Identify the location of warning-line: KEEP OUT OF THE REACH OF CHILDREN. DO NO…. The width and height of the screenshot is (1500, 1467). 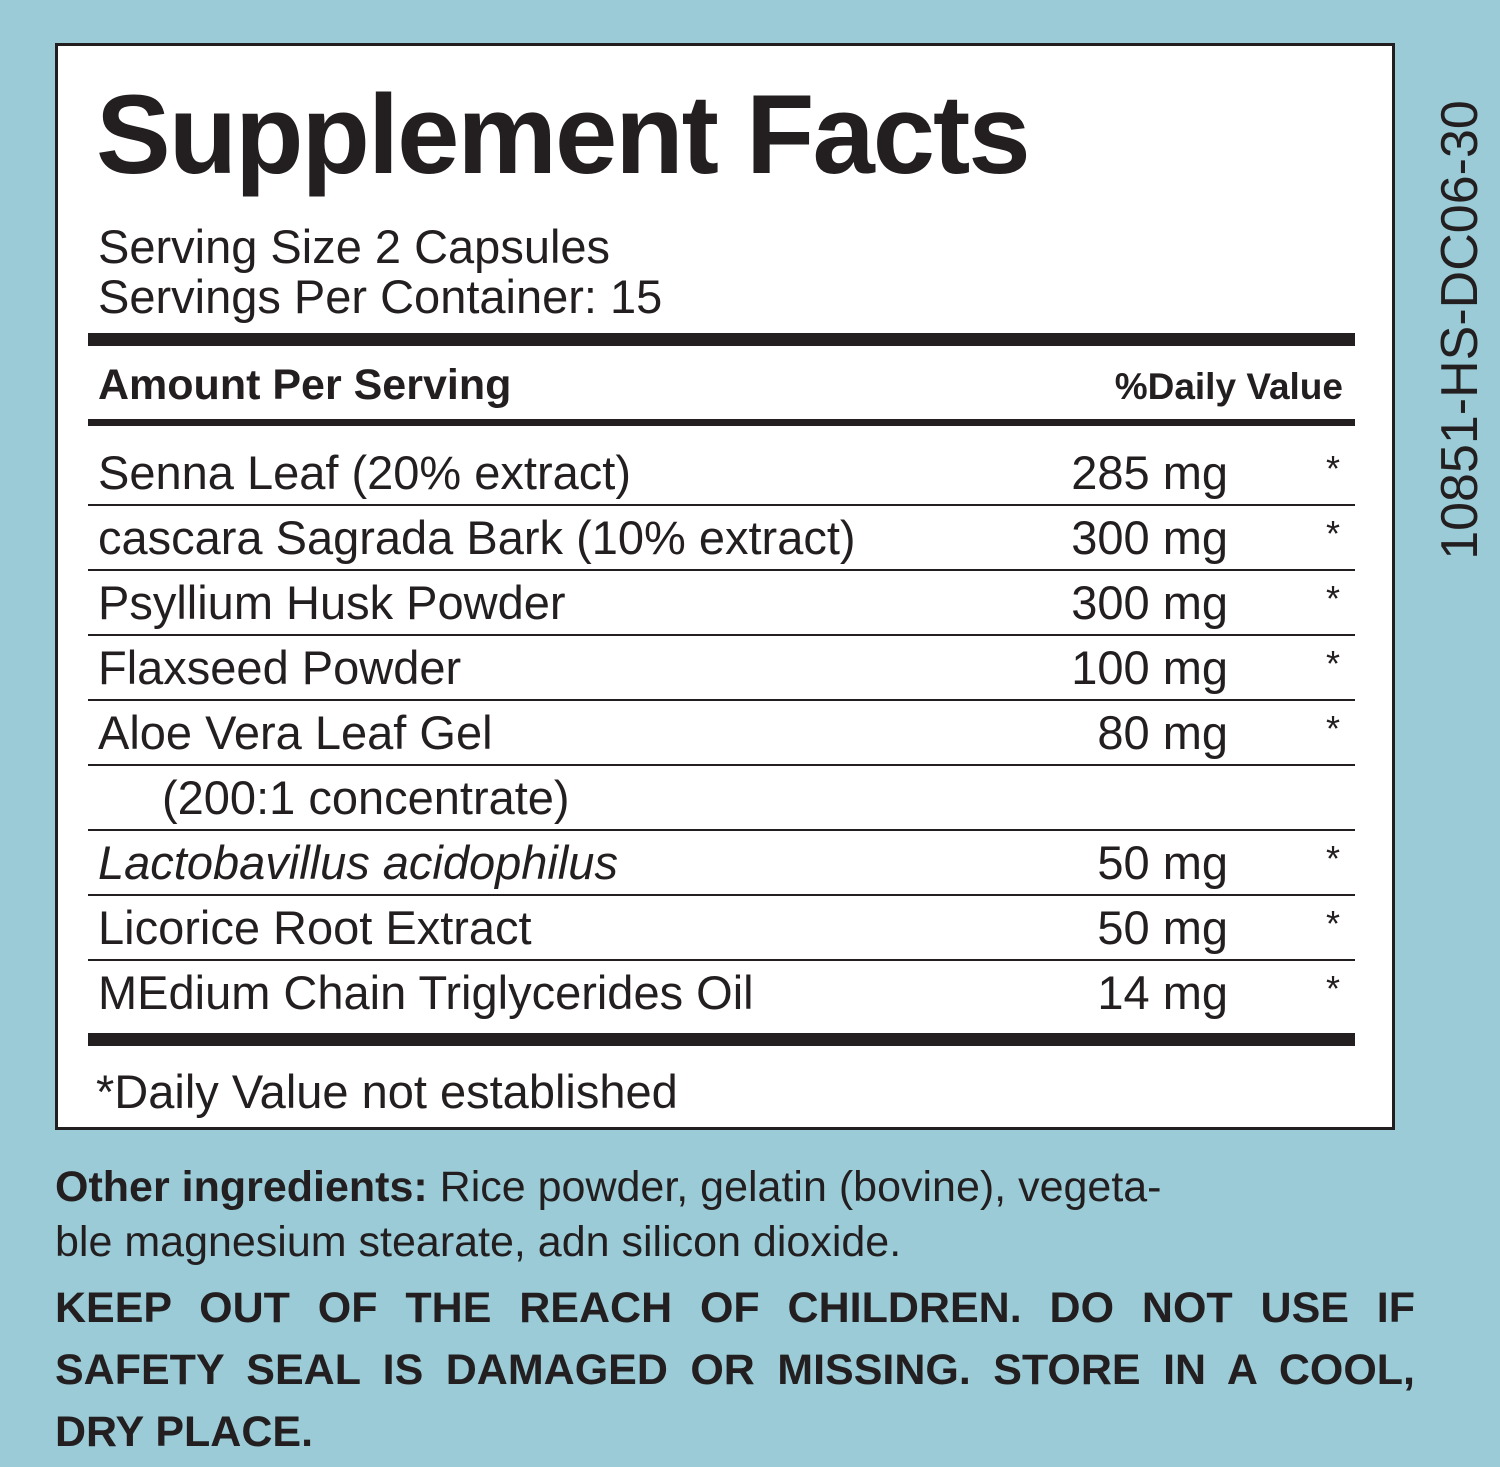
(735, 1308).